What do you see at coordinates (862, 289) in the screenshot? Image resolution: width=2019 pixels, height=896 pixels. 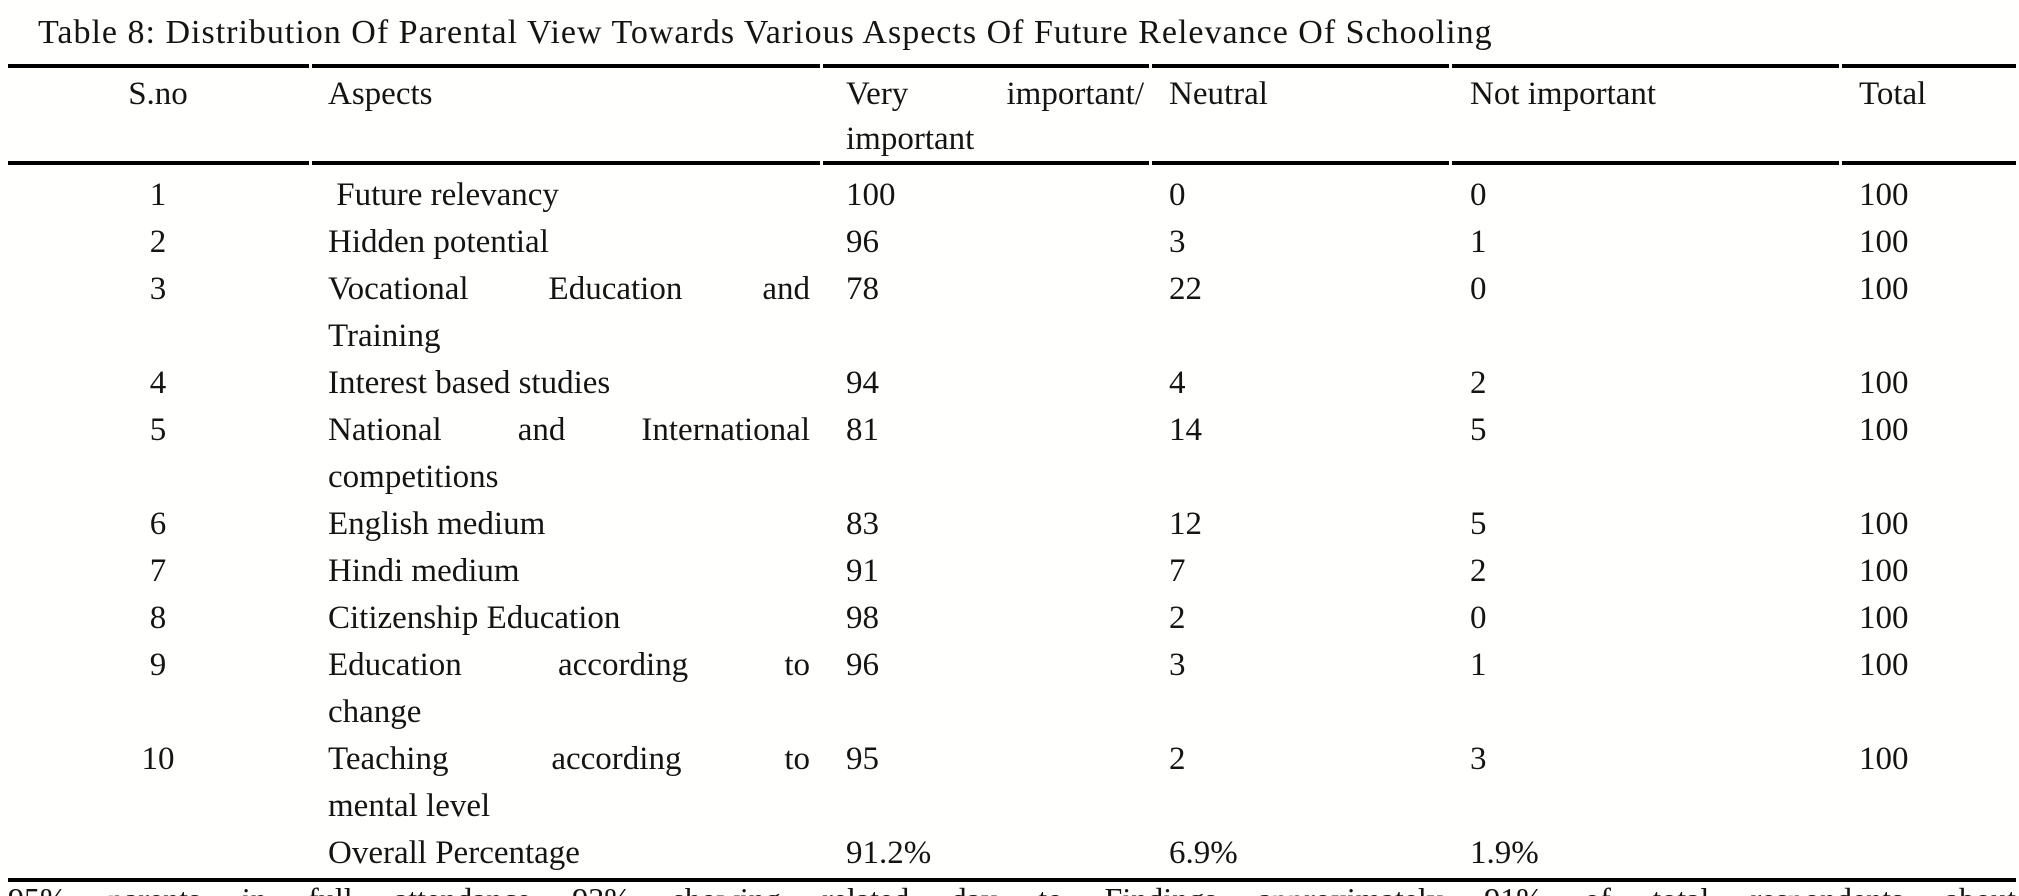 I see `cell-very-important: 78` at bounding box center [862, 289].